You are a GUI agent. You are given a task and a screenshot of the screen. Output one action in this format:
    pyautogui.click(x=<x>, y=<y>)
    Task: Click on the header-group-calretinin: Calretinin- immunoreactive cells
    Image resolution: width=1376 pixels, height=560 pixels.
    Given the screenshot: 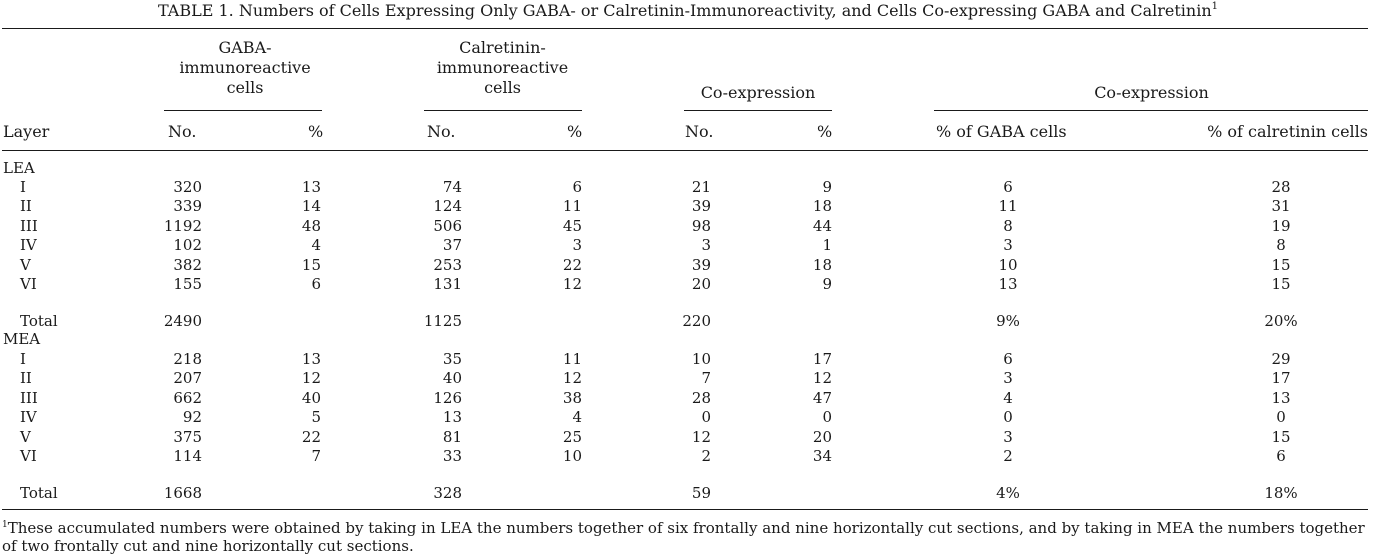 What is the action you would take?
    pyautogui.click(x=502, y=68)
    